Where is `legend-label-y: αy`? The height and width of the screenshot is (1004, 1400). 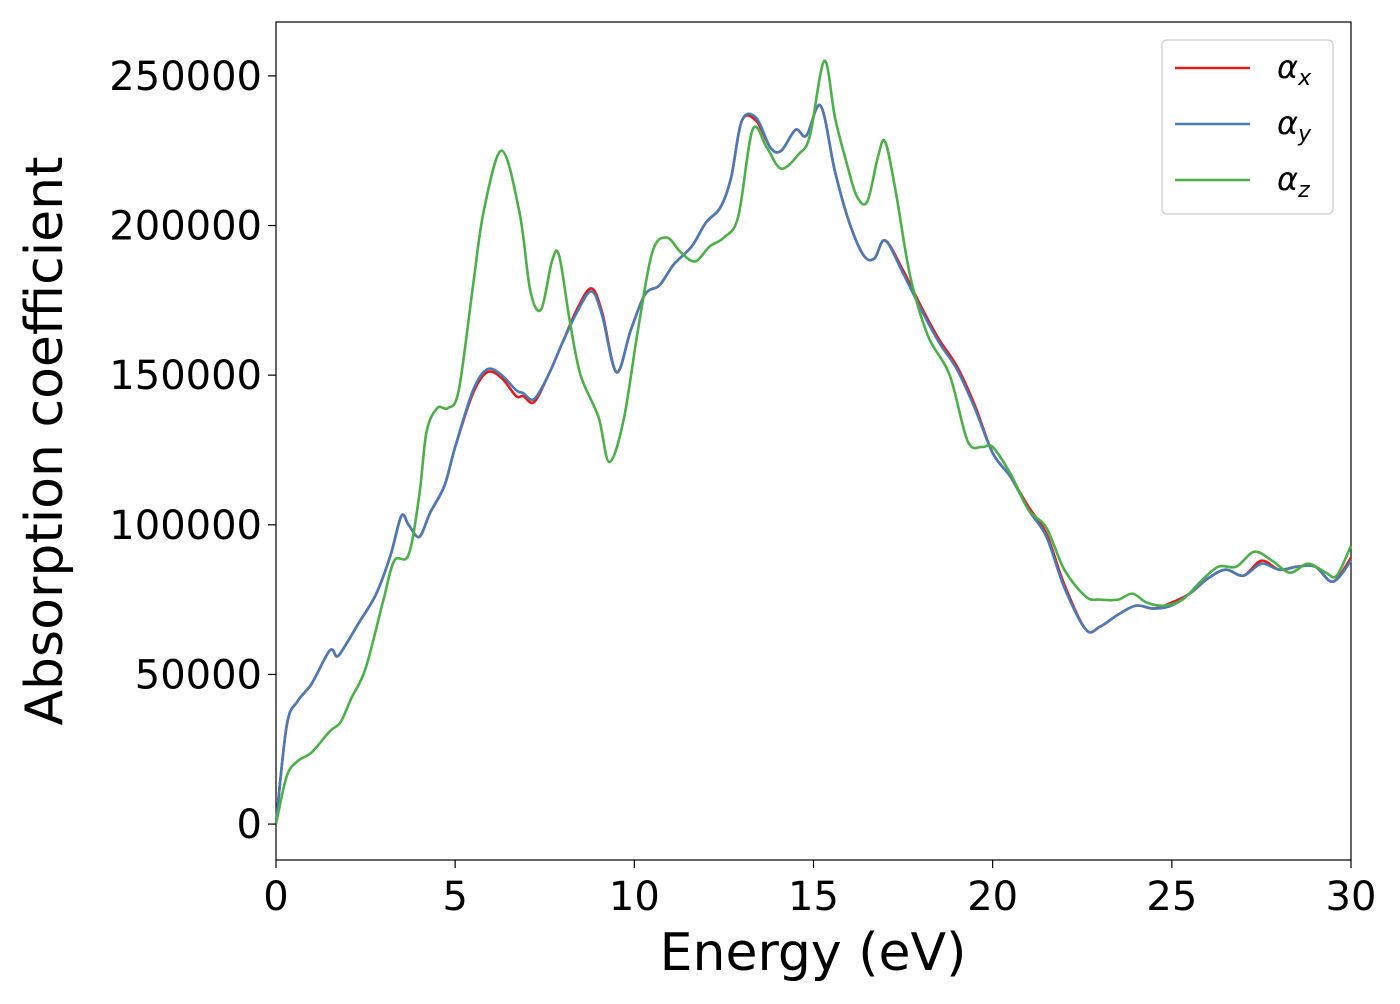
legend-label-y: αy is located at coordinates (1294, 125).